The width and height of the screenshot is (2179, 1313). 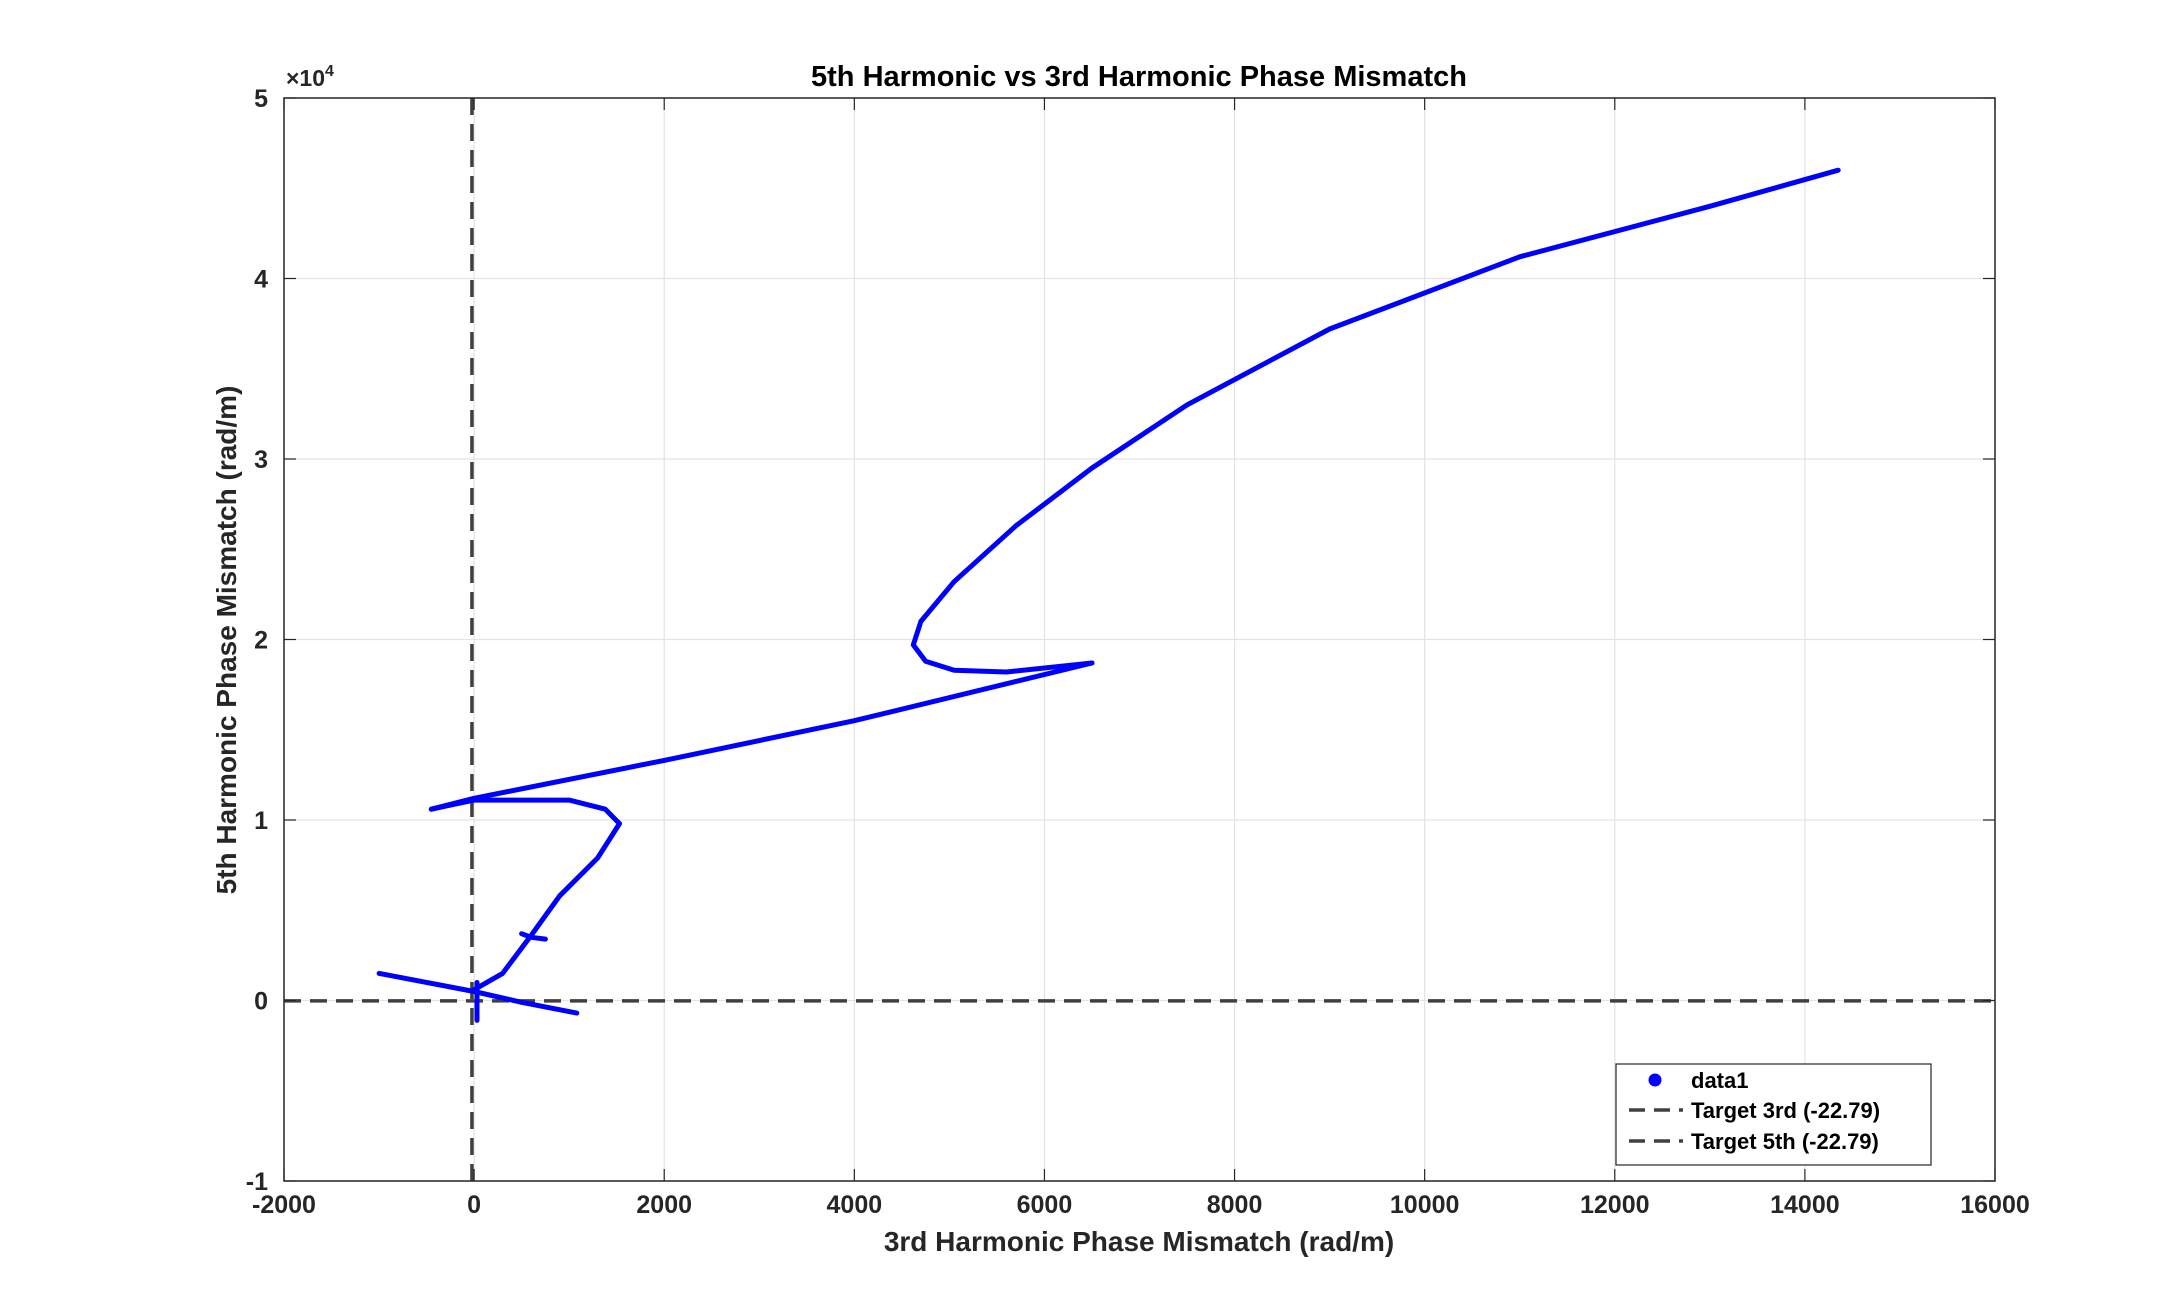 I want to click on y-tick-label: 5, so click(x=261, y=99).